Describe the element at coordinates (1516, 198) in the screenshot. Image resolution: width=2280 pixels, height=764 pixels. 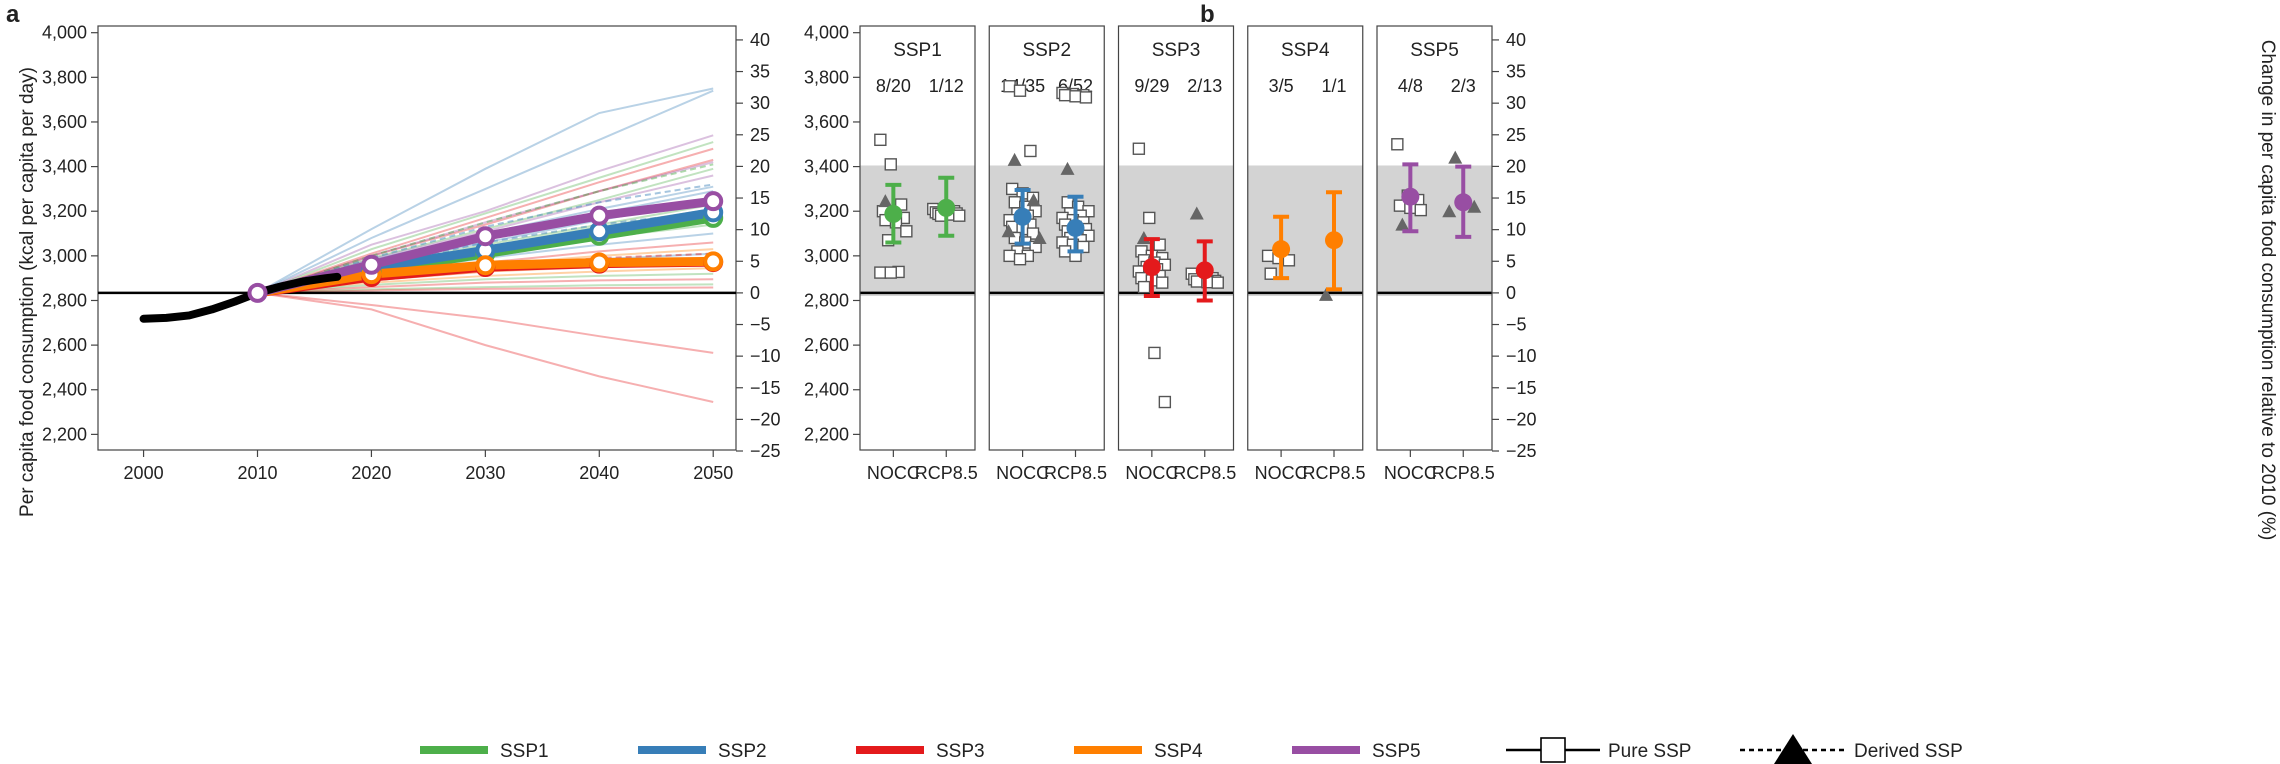
I see `y2-tick-label-b: 15` at that location.